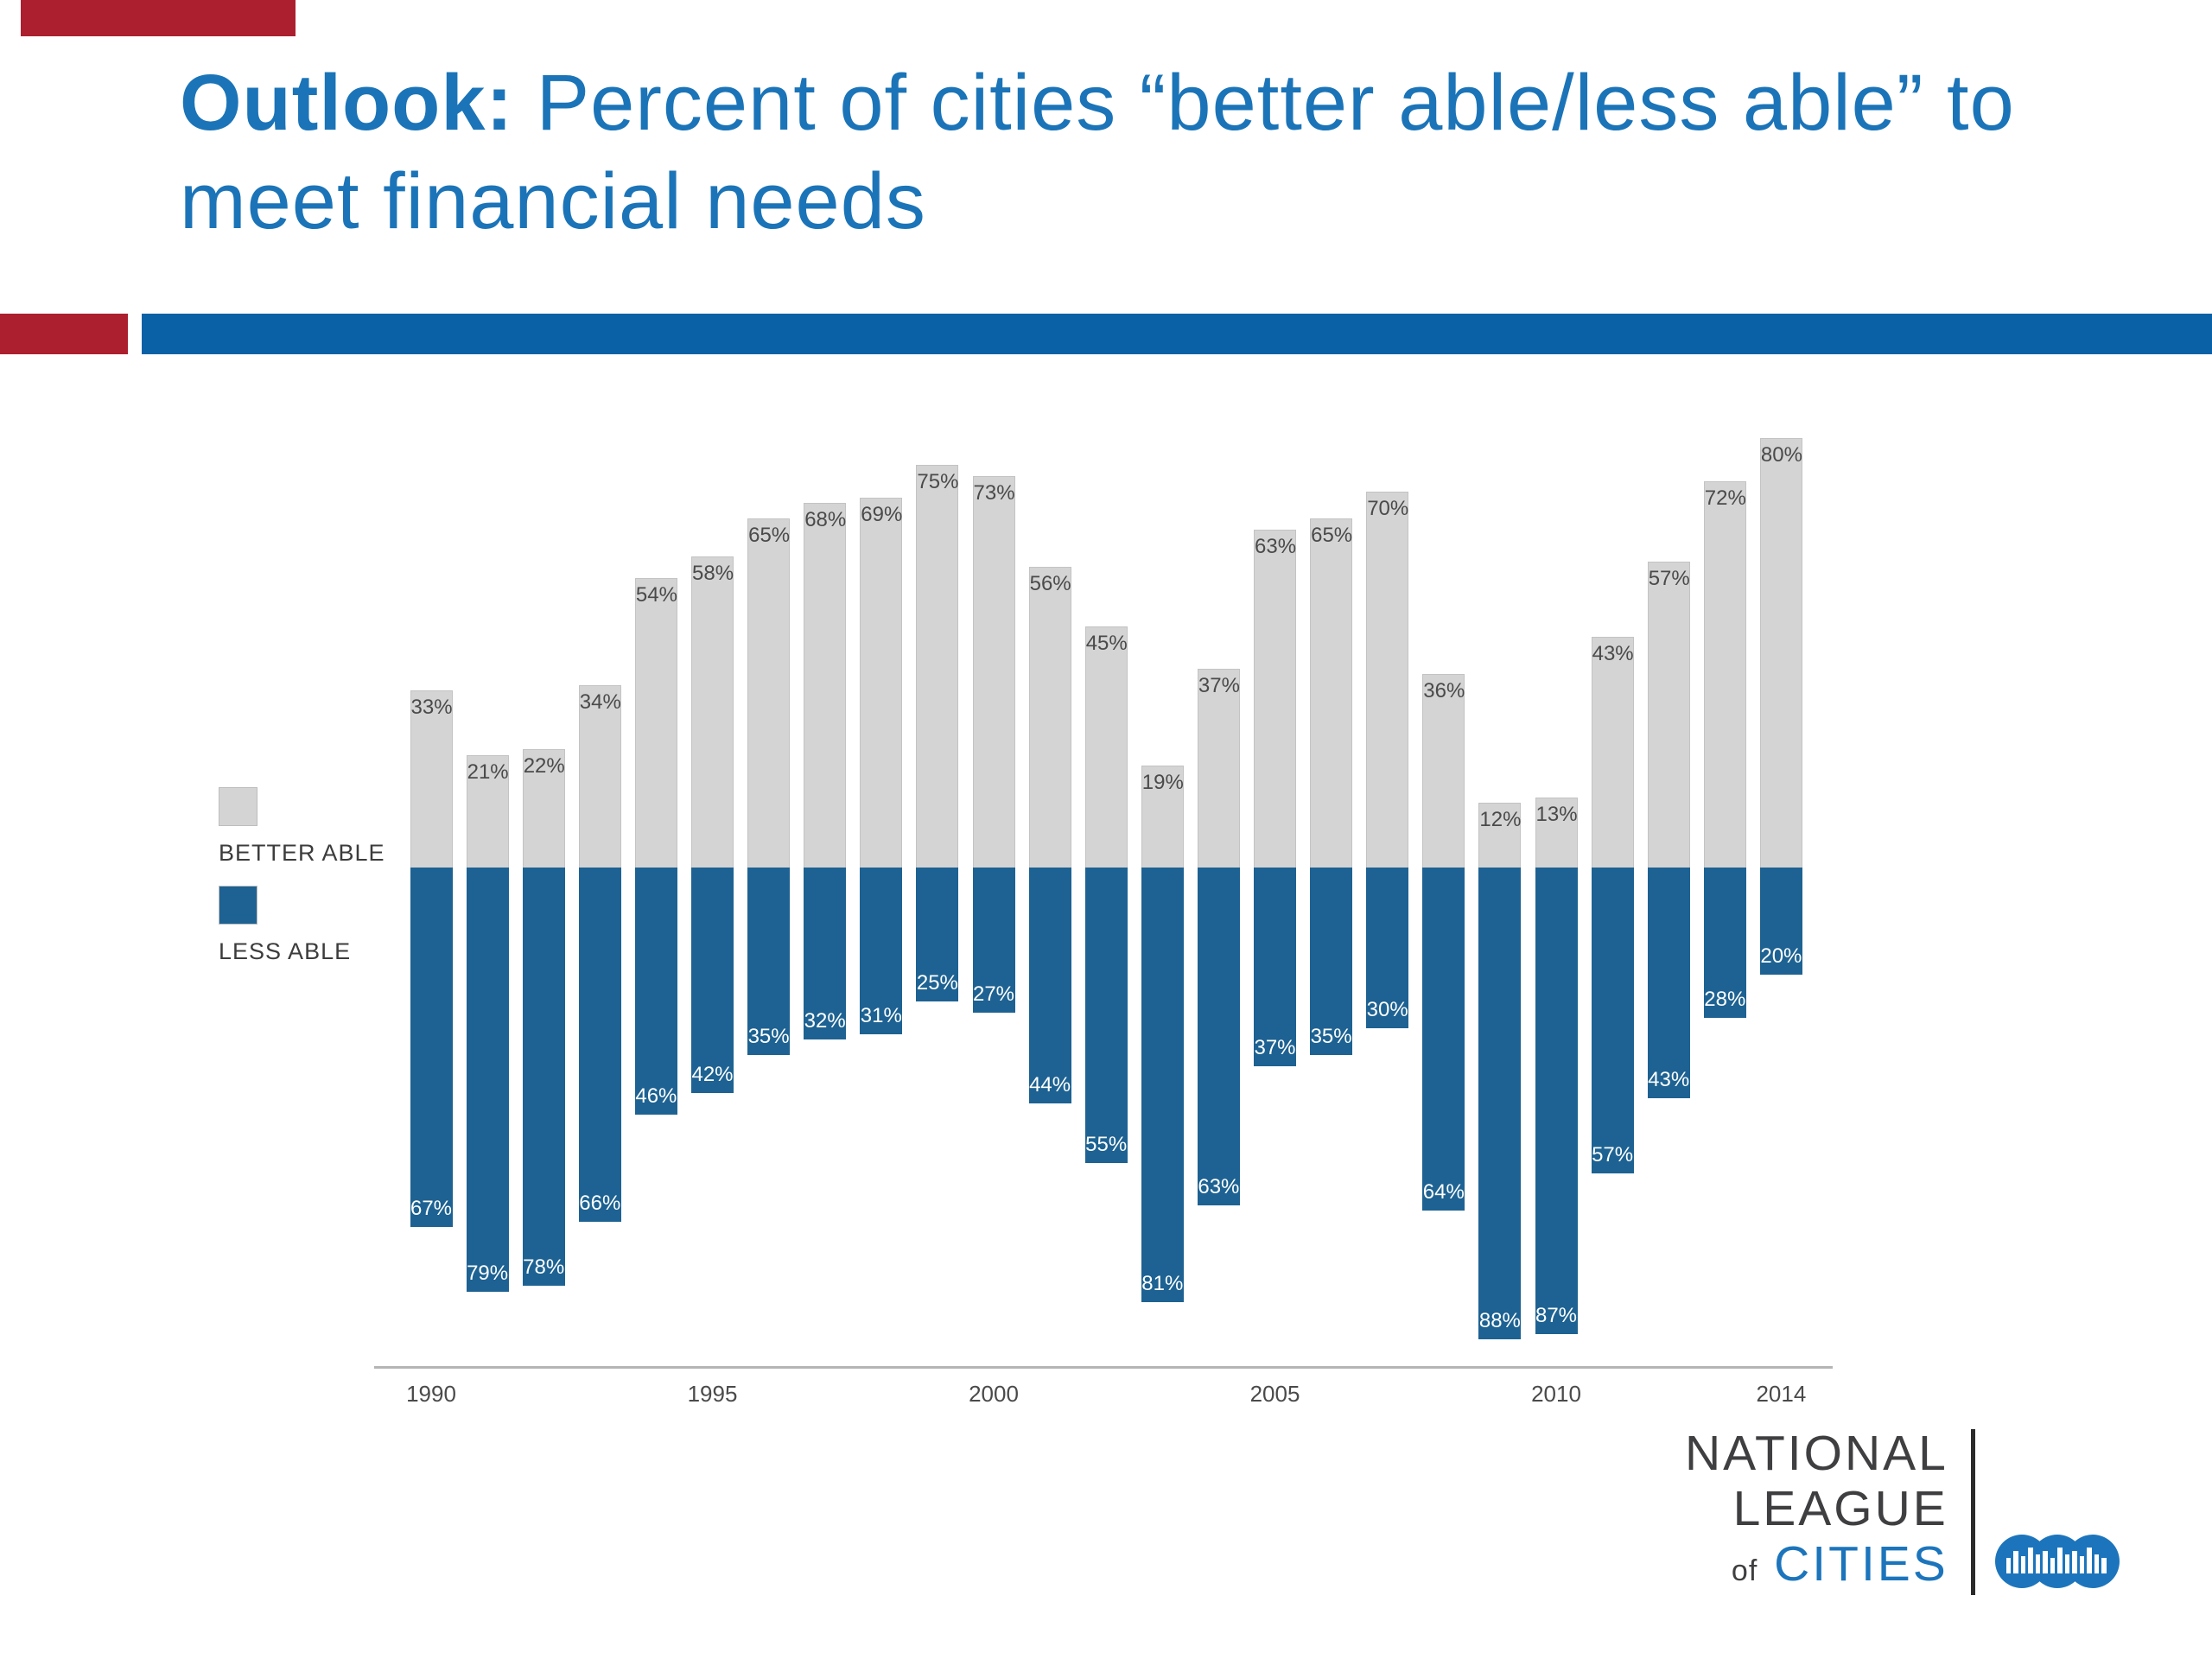 This screenshot has width=2212, height=1659. What do you see at coordinates (1556, 1315) in the screenshot?
I see `bar-label-less-able: 87%` at bounding box center [1556, 1315].